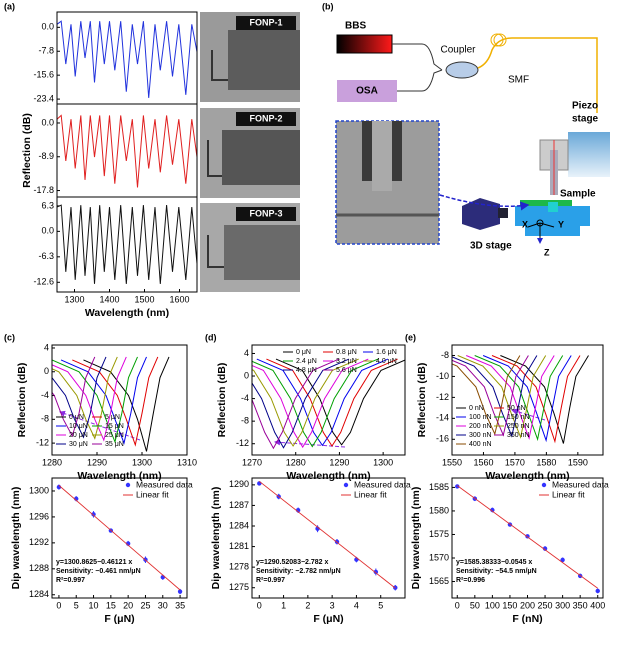 Image resolution: width=617 pixels, height=645 pixels. What do you see at coordinates (442, 439) in the screenshot?
I see `y-tick-label: -16` at bounding box center [442, 439].